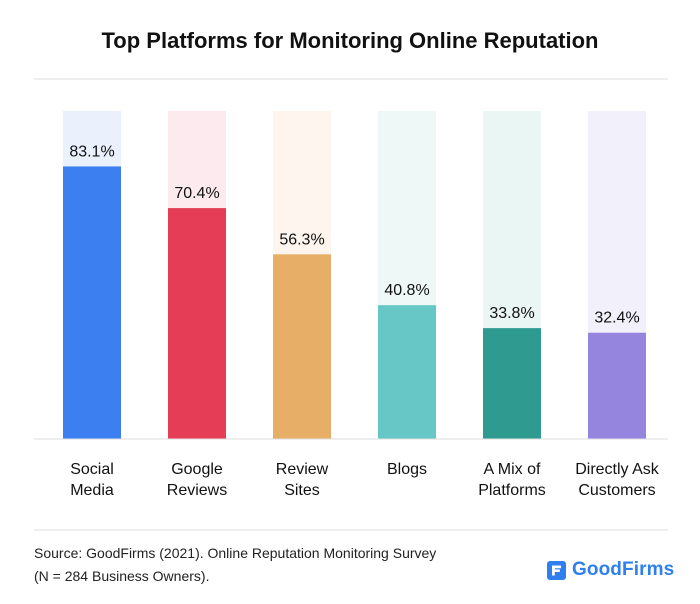  What do you see at coordinates (511, 313) in the screenshot?
I see `data-label: 33.8%` at bounding box center [511, 313].